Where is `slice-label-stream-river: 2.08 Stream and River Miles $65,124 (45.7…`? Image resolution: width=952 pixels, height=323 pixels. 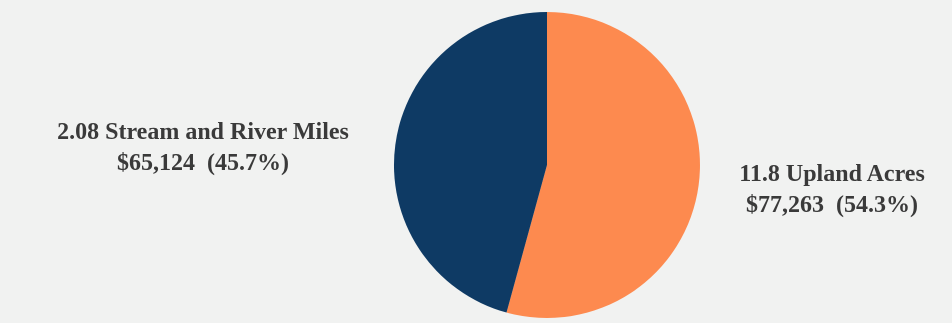
slice-label-stream-river: 2.08 Stream and River Miles $65,124 (45.7… is located at coordinates (203, 148).